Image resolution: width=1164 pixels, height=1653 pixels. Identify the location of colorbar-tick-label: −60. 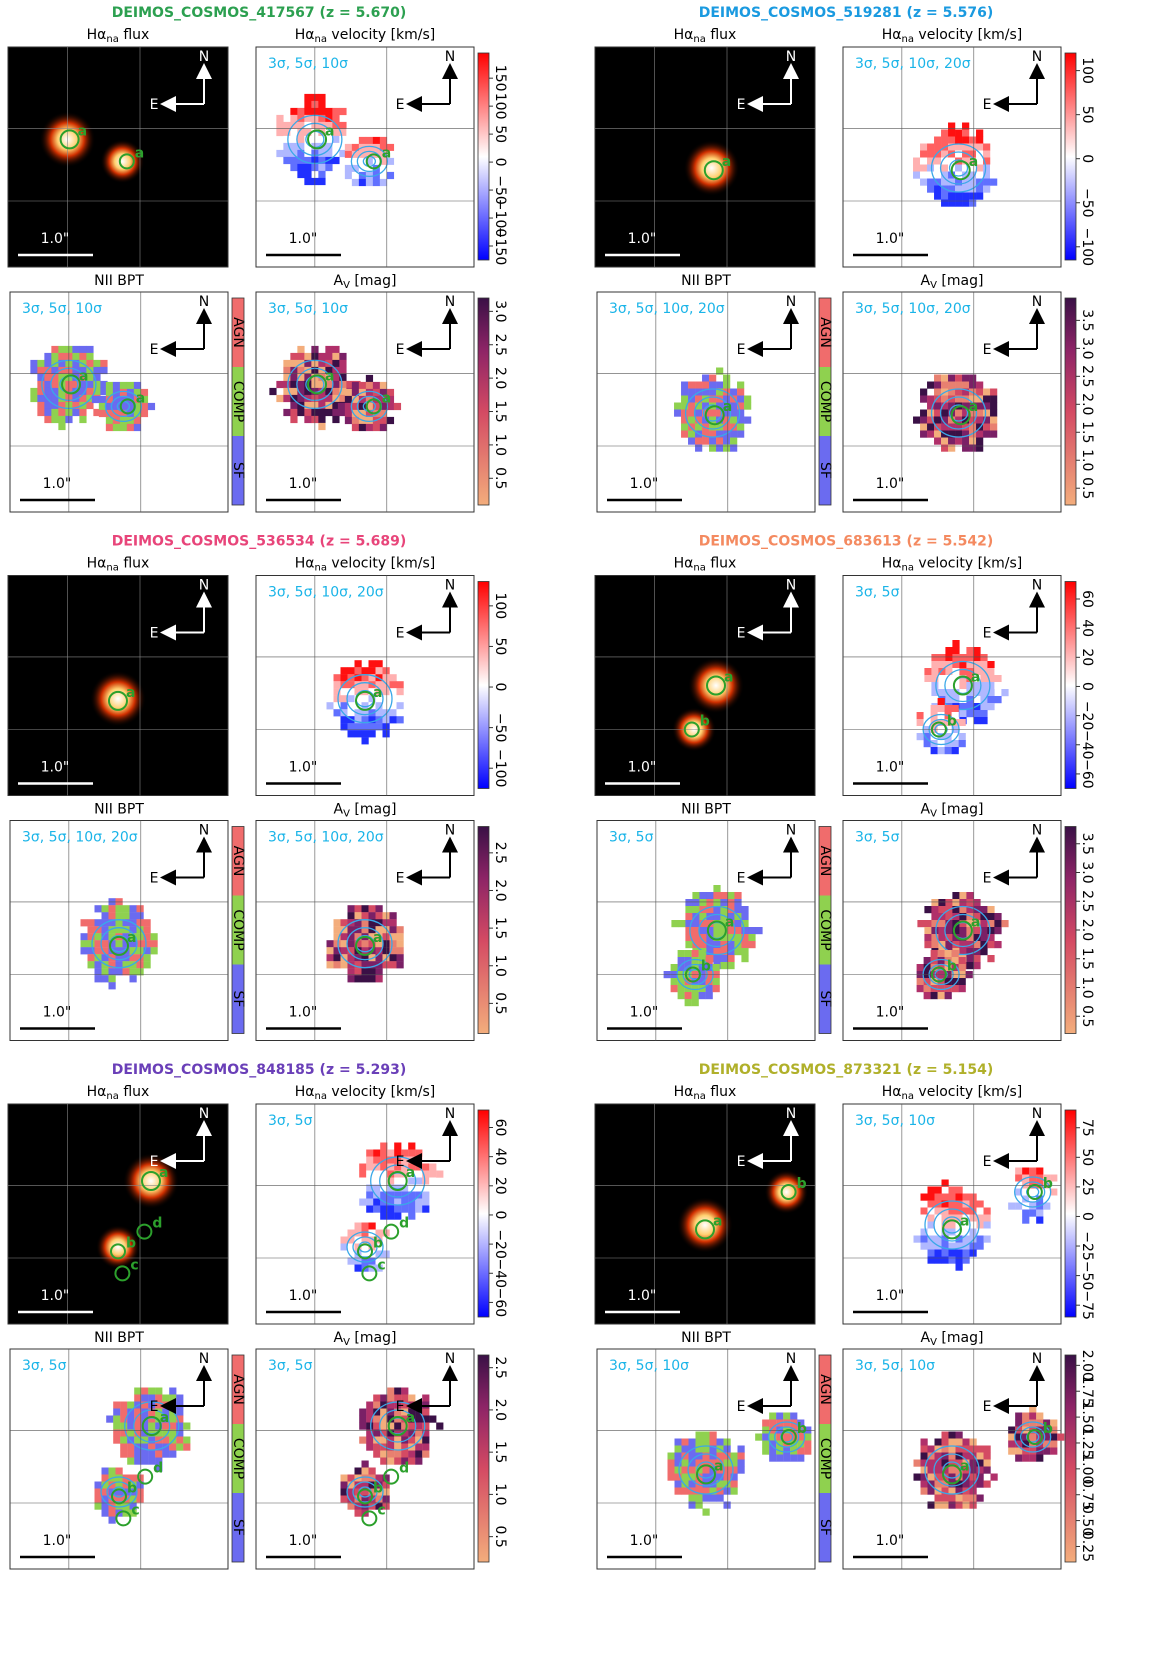
(1087, 774).